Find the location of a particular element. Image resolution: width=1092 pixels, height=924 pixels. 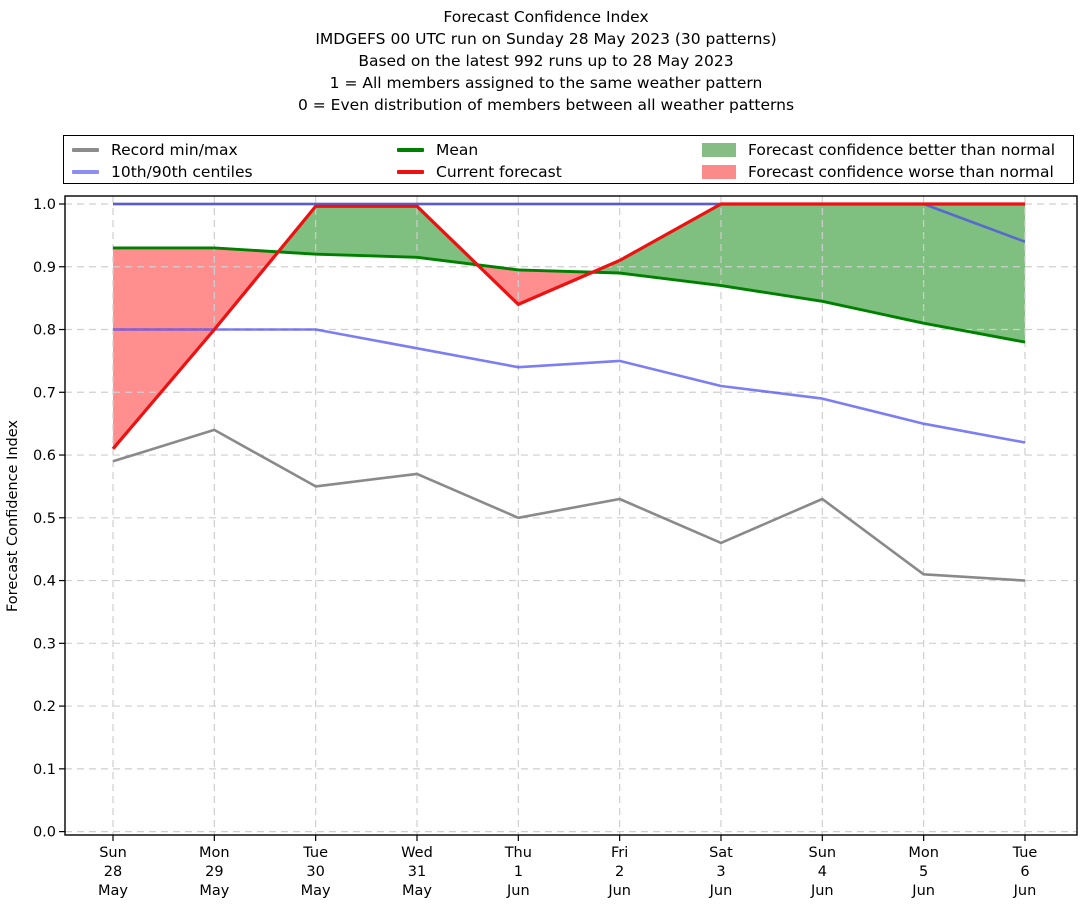

legend-label: 10th/90th centiles is located at coordinates (182, 172).